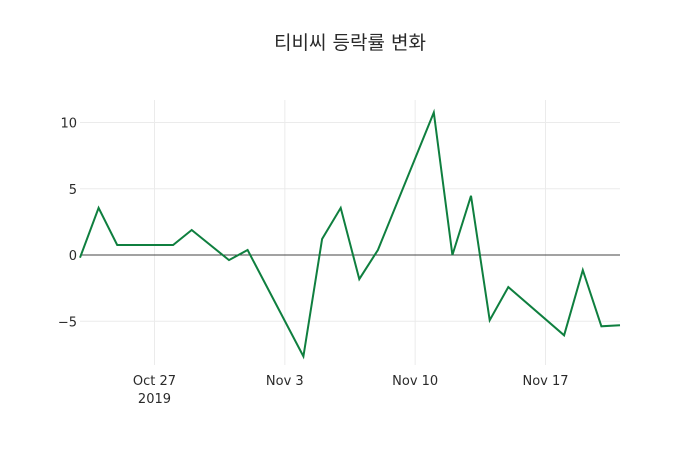 The height and width of the screenshot is (450, 700). What do you see at coordinates (285, 381) in the screenshot?
I see `x-tick-label: Nov 3` at bounding box center [285, 381].